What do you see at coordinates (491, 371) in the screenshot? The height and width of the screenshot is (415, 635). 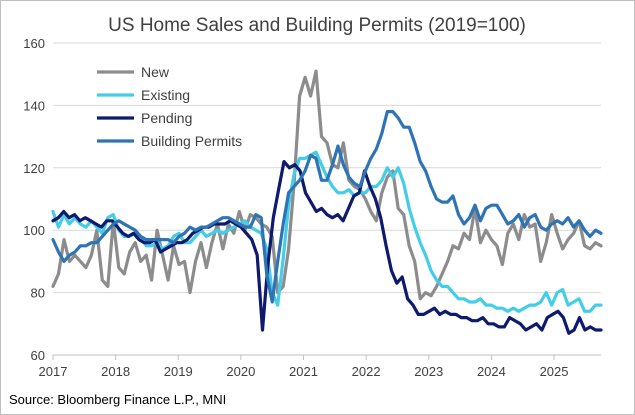 I see `x-tick-label: 2024` at bounding box center [491, 371].